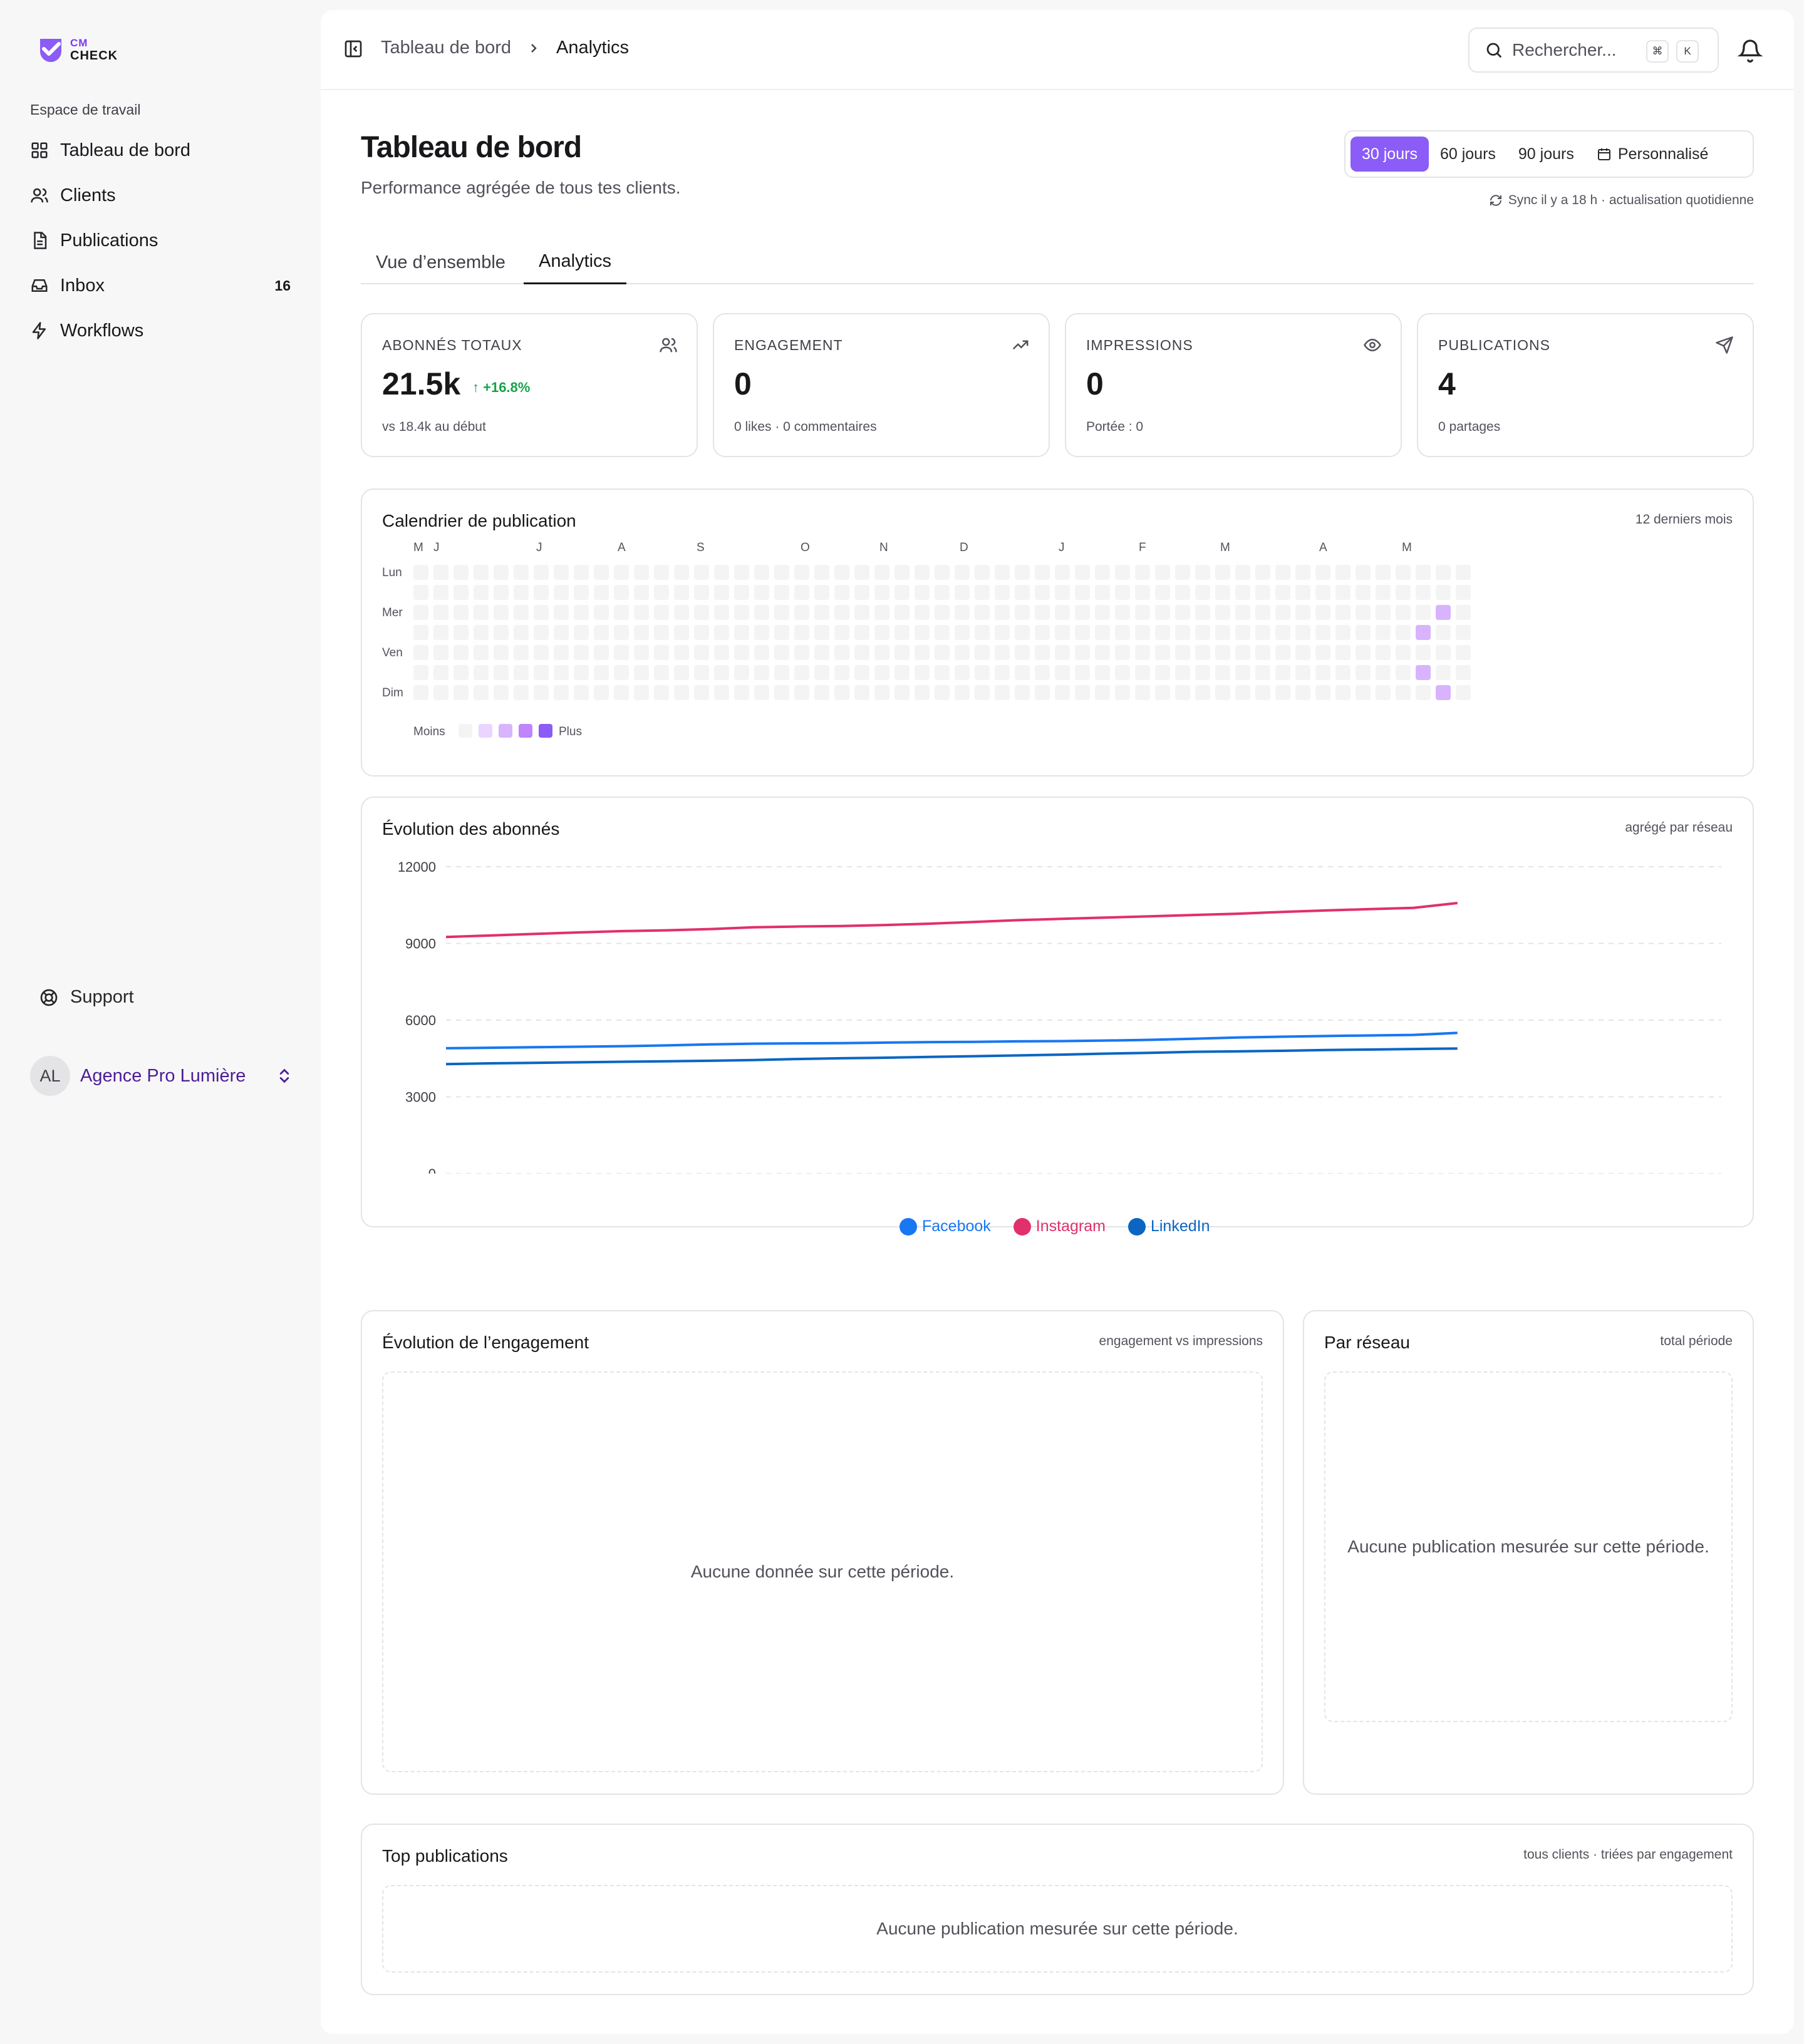 This screenshot has width=1804, height=2044. I want to click on range-90-button: 90 jours, so click(1546, 154).